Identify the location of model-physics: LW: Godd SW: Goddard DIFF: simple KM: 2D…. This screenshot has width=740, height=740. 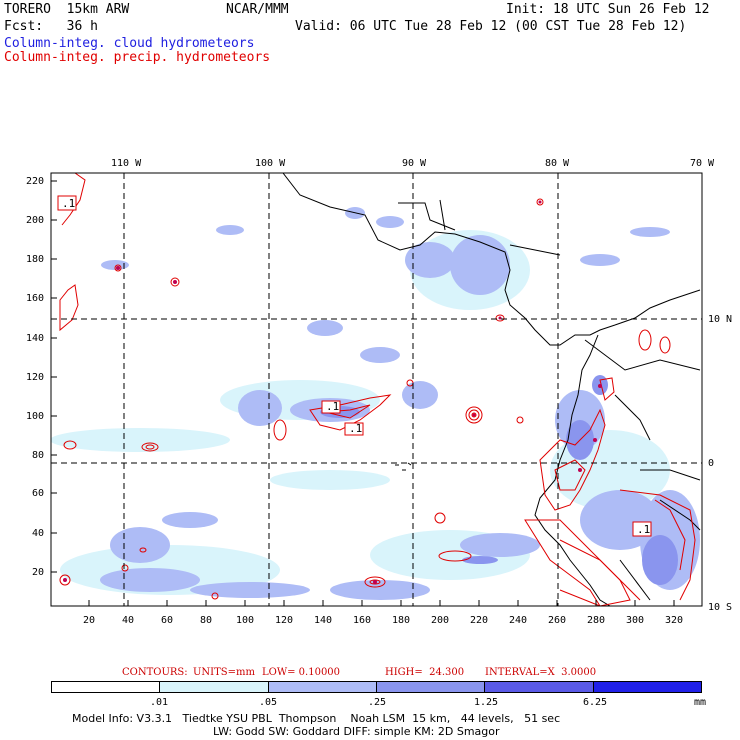
(356, 731).